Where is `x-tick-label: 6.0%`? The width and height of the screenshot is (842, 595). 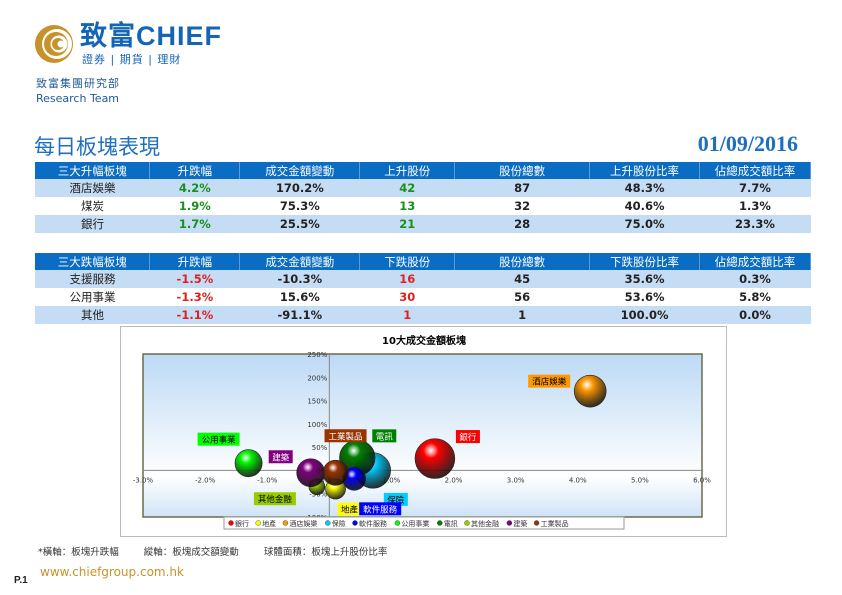 x-tick-label: 6.0% is located at coordinates (702, 480).